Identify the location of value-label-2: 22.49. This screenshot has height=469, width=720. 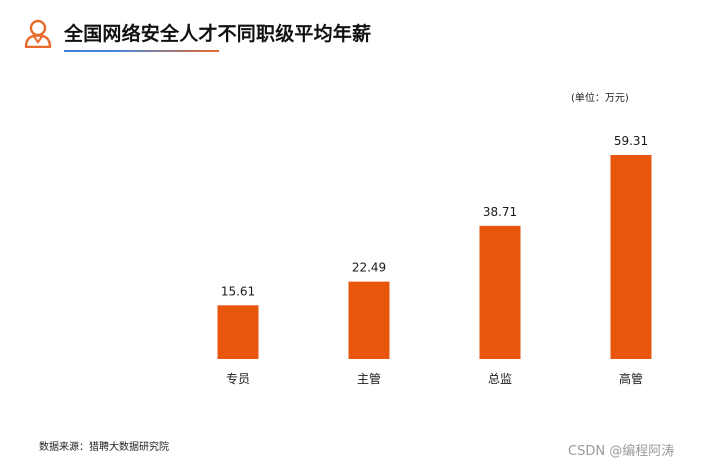
(369, 268).